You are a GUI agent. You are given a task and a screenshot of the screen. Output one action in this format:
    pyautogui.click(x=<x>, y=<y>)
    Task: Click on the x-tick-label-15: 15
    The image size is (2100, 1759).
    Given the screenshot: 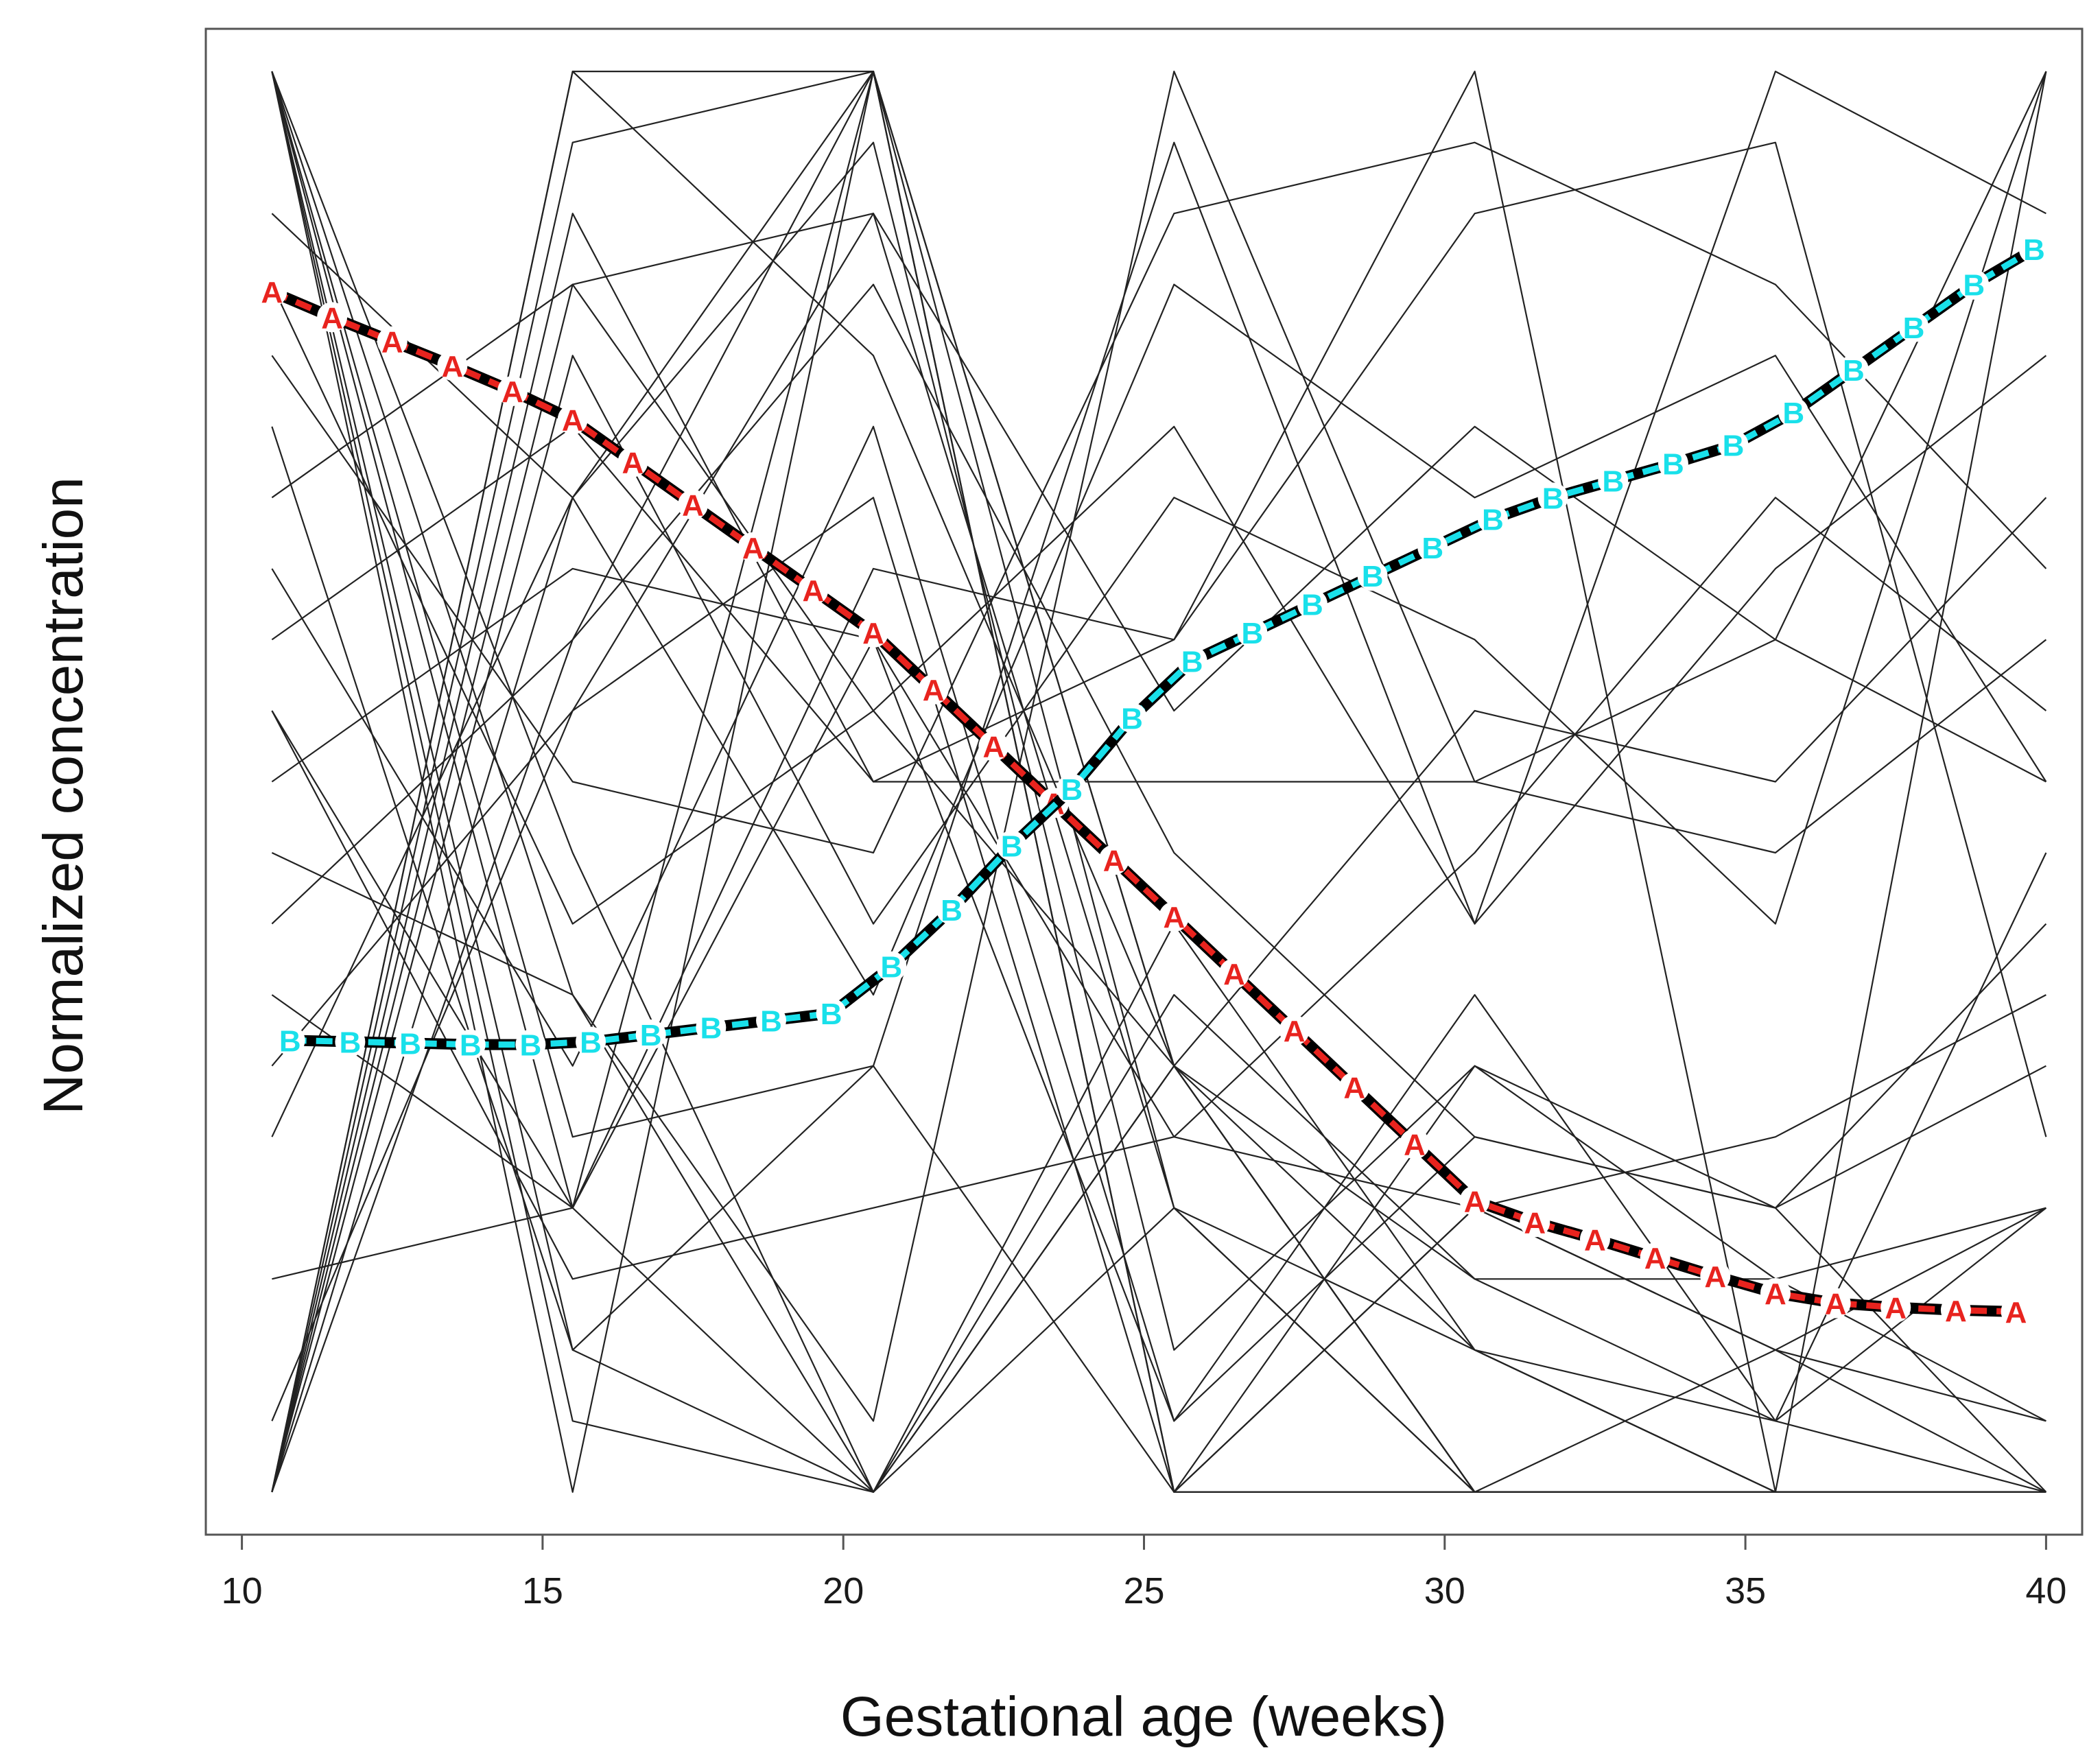 What is the action you would take?
    pyautogui.click(x=542, y=1591)
    